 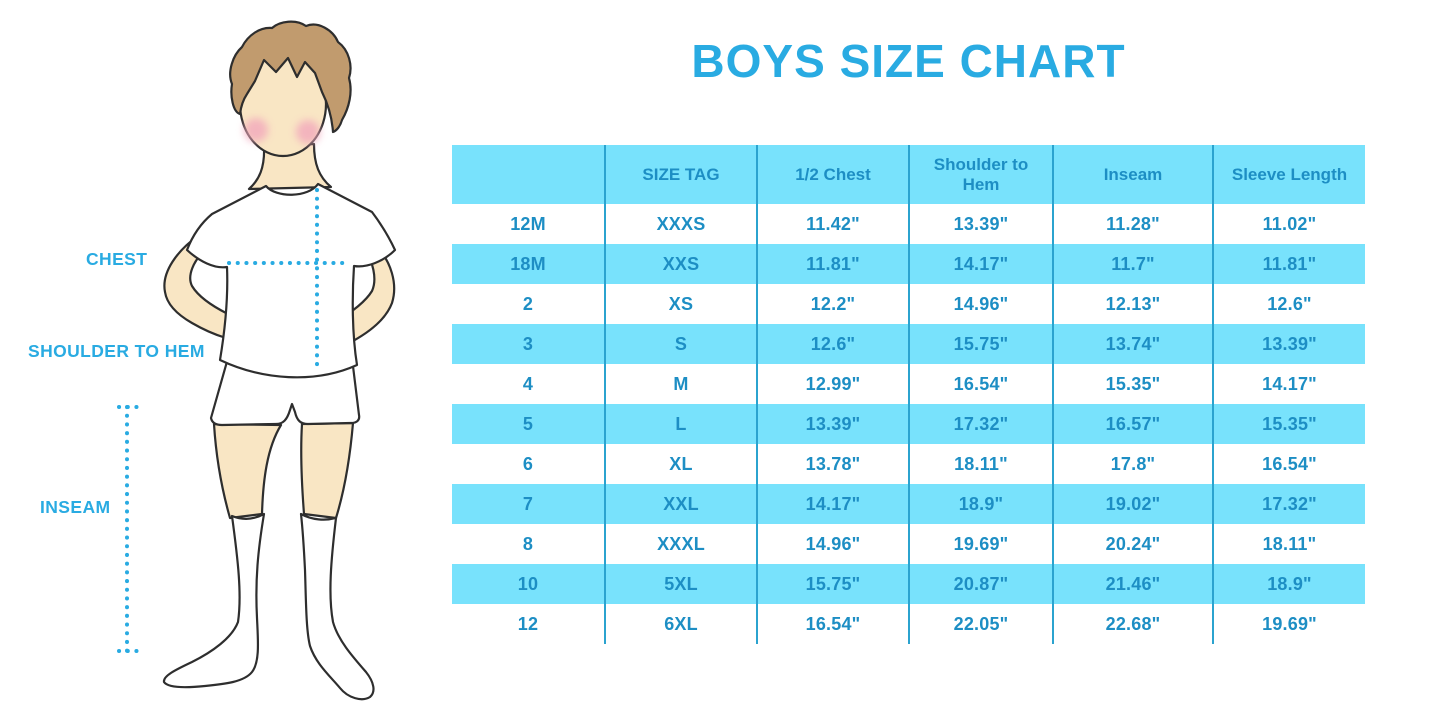 What do you see at coordinates (680, 424) in the screenshot?
I see `value-cell: L` at bounding box center [680, 424].